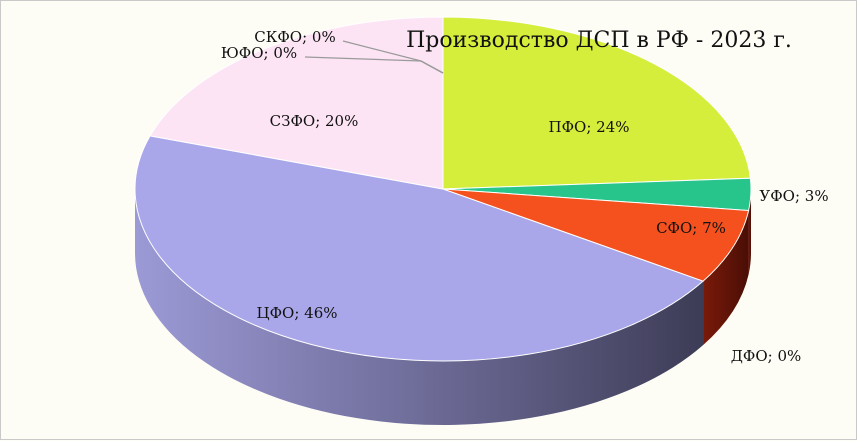  What do you see at coordinates (793, 196) in the screenshot?
I see `data-label-2: УФО; 3%` at bounding box center [793, 196].